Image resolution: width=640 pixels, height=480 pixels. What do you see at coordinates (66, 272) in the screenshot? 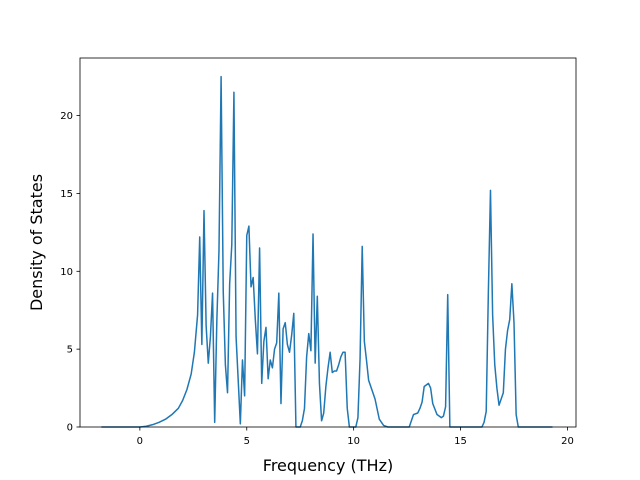
I see `y-tick-label: 10` at bounding box center [66, 272].